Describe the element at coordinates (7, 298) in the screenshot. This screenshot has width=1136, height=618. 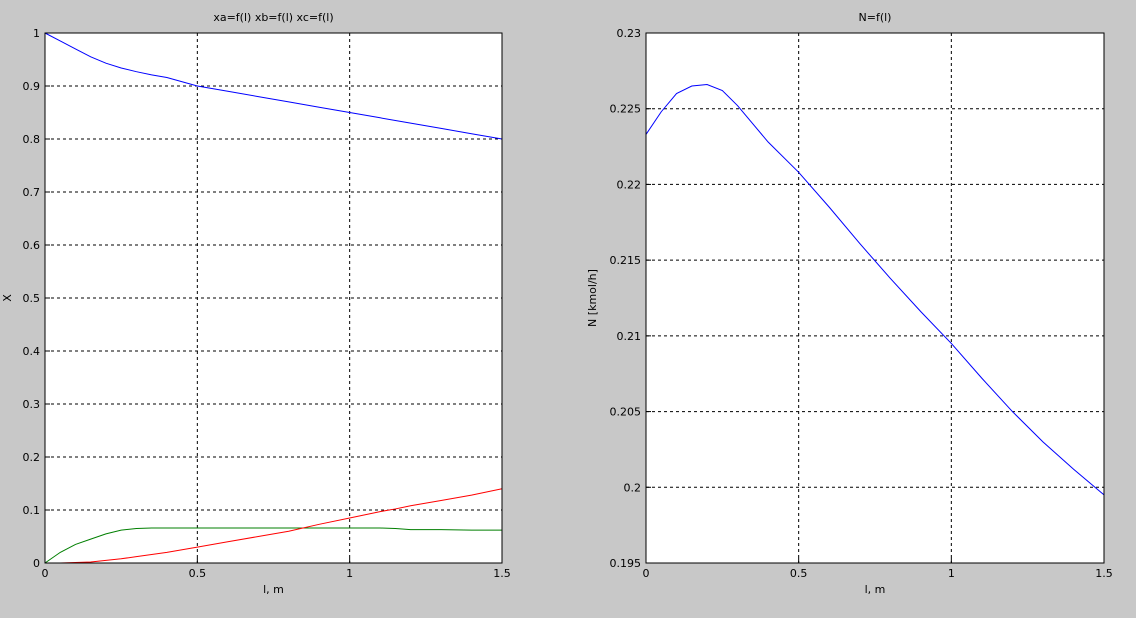
I see `y-axis-label: X` at that location.